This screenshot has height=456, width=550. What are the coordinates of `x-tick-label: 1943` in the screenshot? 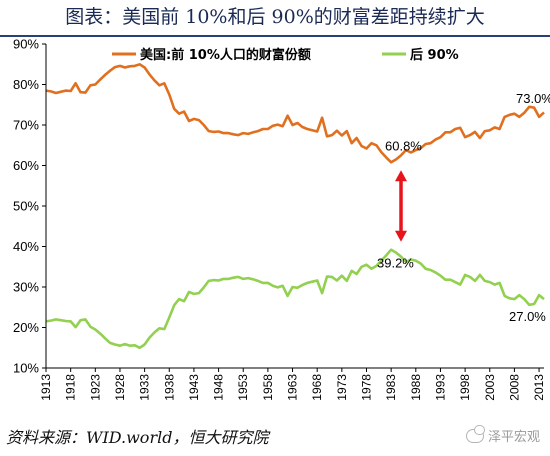 It's located at (194, 387).